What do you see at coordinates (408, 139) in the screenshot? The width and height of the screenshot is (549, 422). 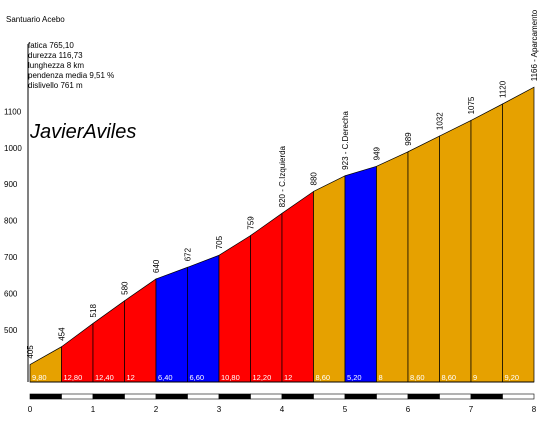 I see `elevation-label: 989` at bounding box center [408, 139].